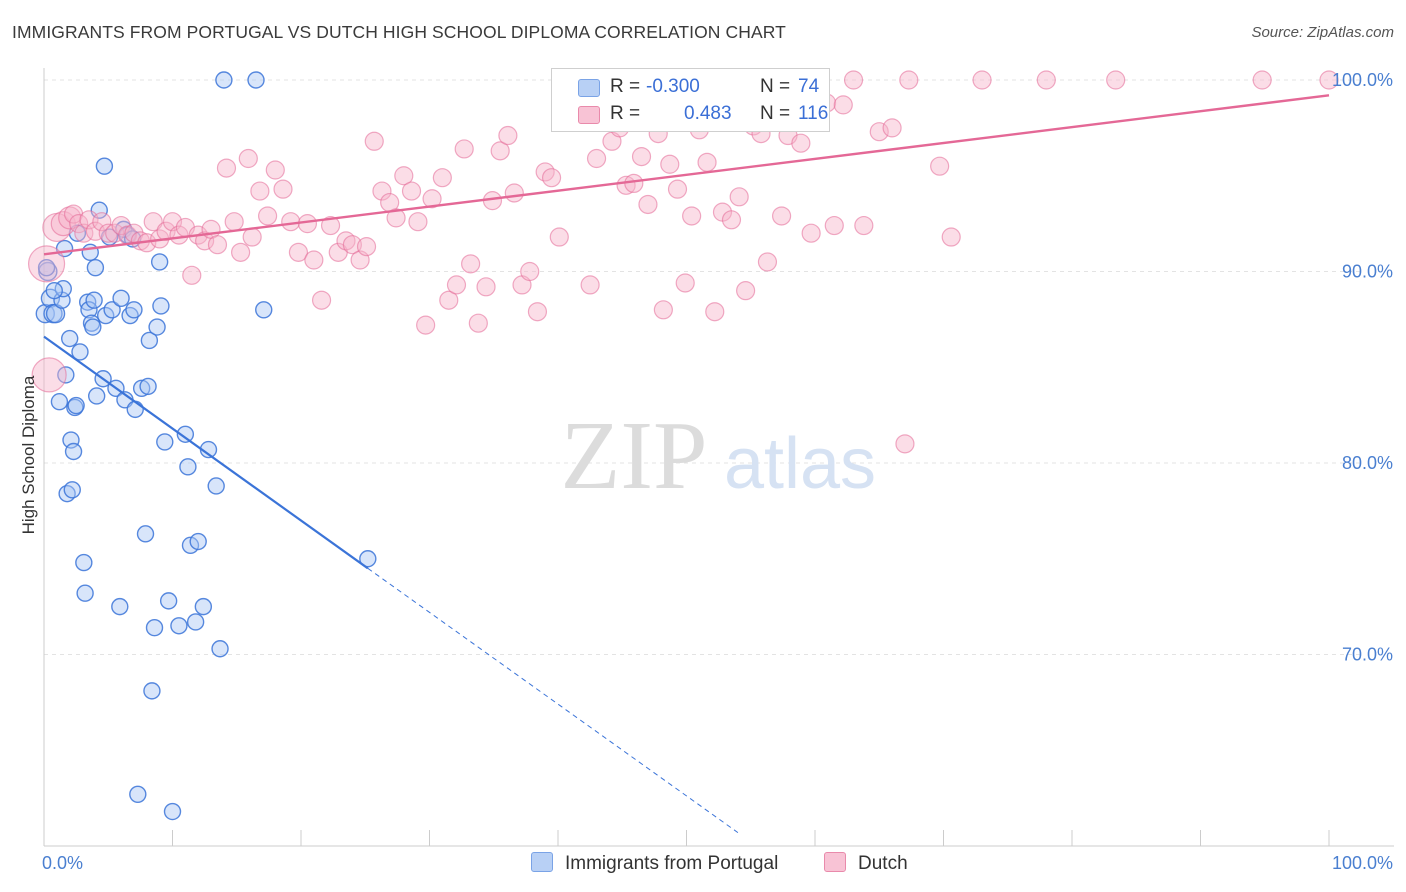  I want to click on chart-source: Source: ZipAtlas.com, so click(1322, 32).